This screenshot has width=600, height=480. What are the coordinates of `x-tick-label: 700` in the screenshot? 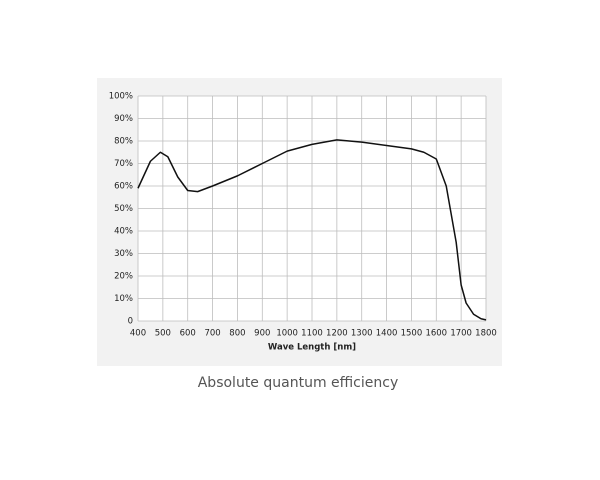 It's located at (212, 334).